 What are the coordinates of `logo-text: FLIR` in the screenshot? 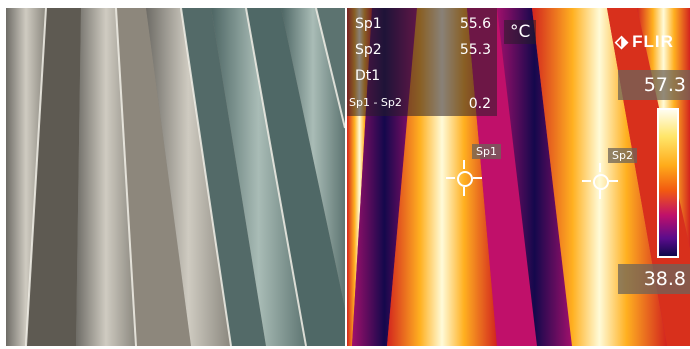 It's located at (653, 41).